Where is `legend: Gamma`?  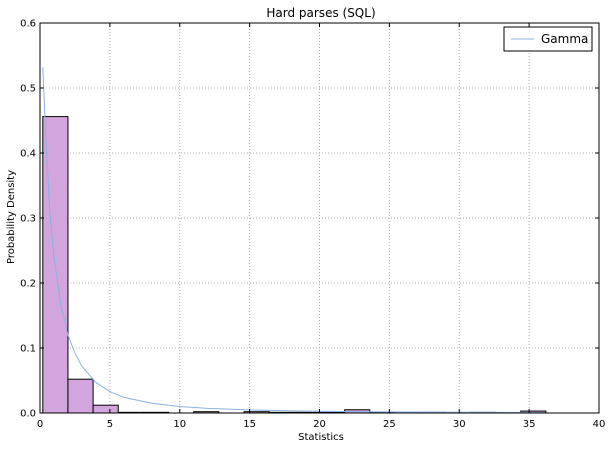
legend: Gamma is located at coordinates (548, 39).